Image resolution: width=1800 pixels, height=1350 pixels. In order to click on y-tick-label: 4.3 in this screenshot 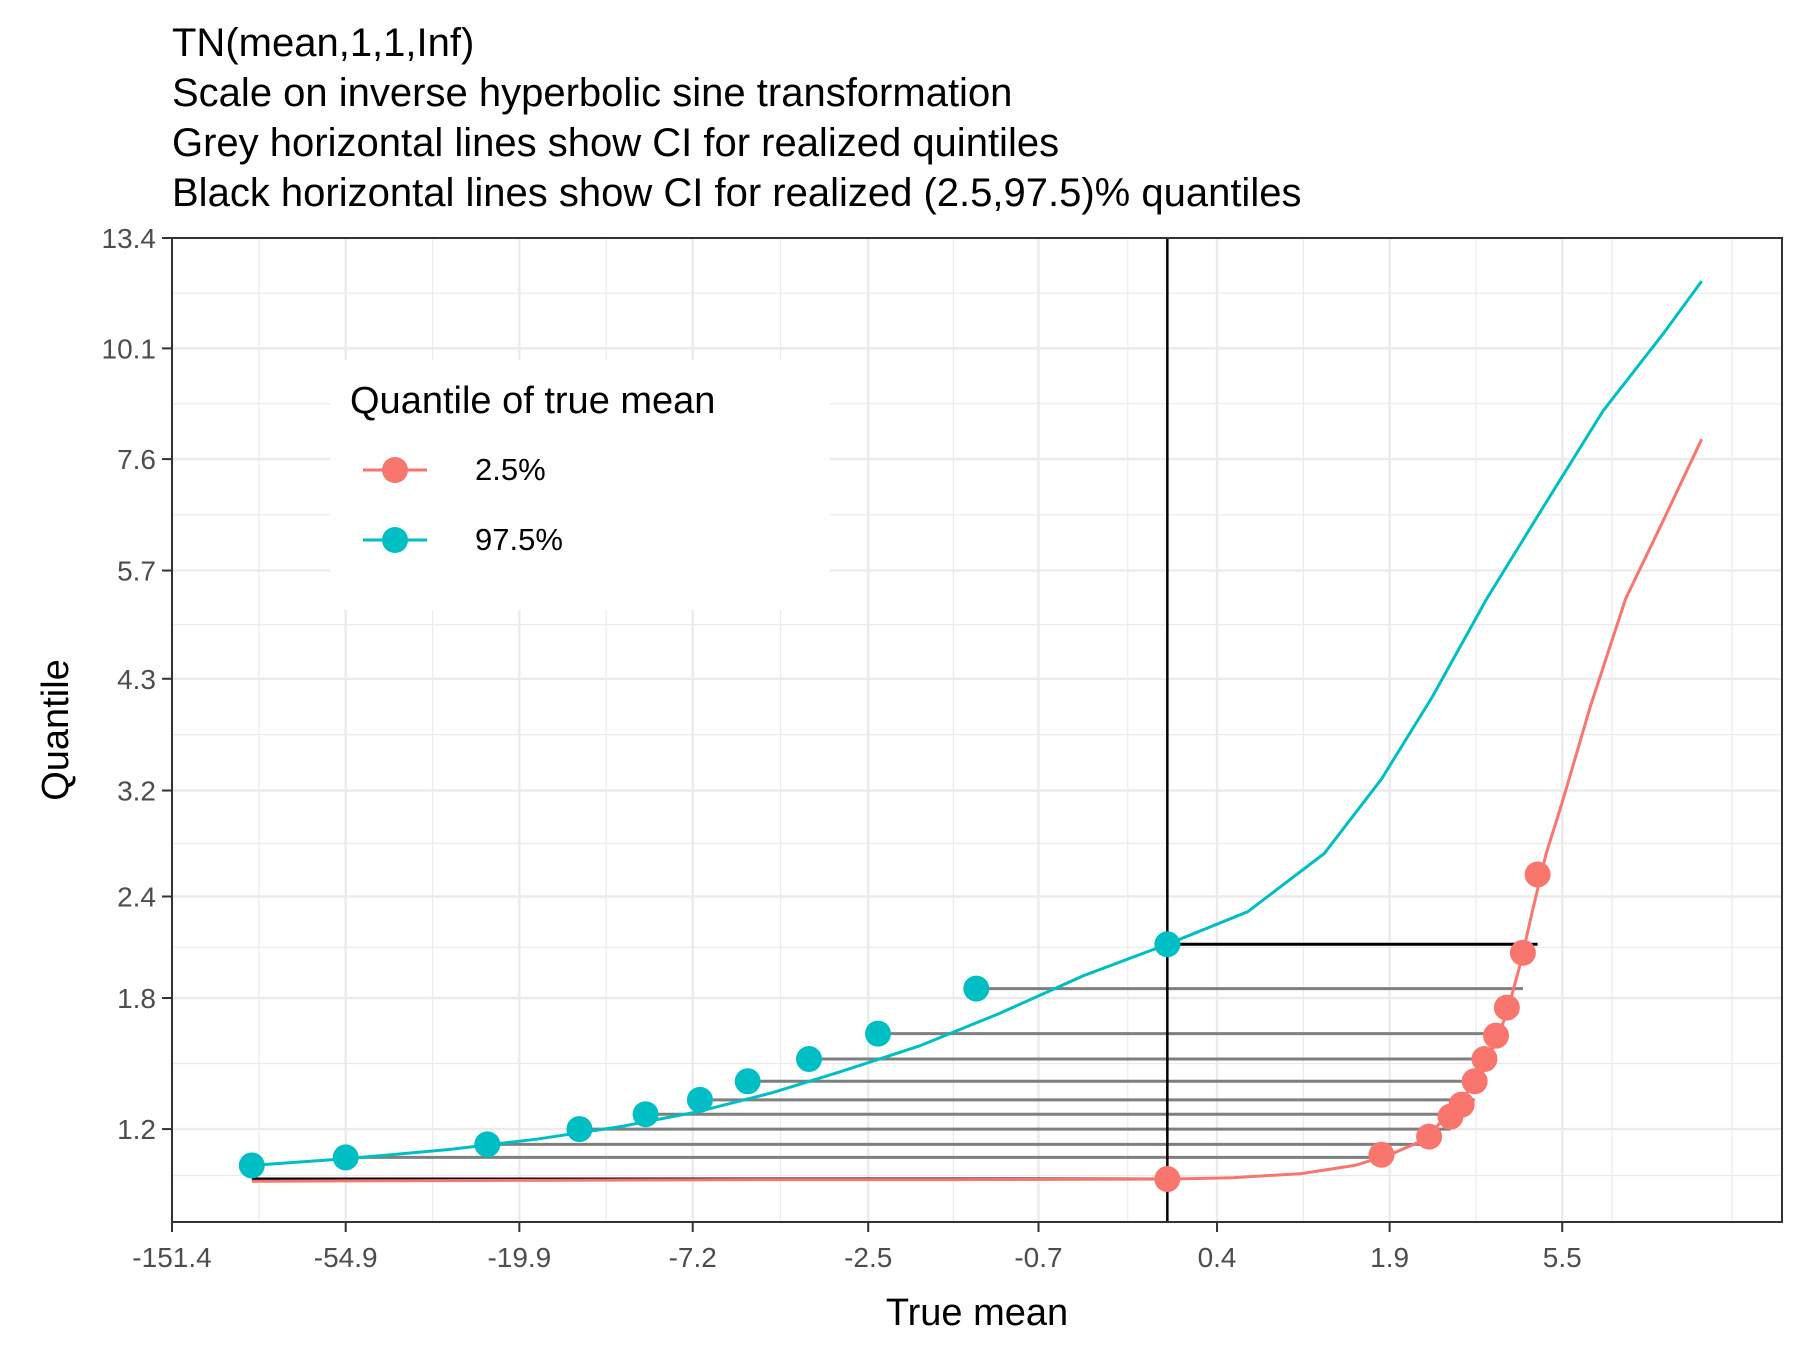, I will do `click(136, 679)`.